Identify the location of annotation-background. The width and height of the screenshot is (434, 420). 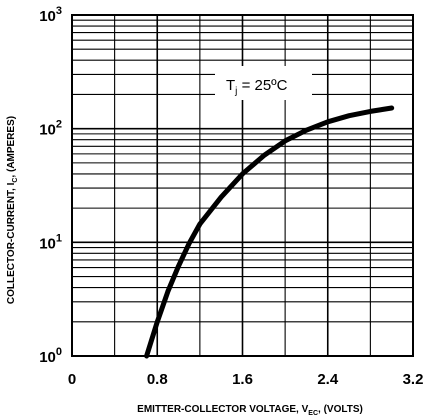
(263, 83).